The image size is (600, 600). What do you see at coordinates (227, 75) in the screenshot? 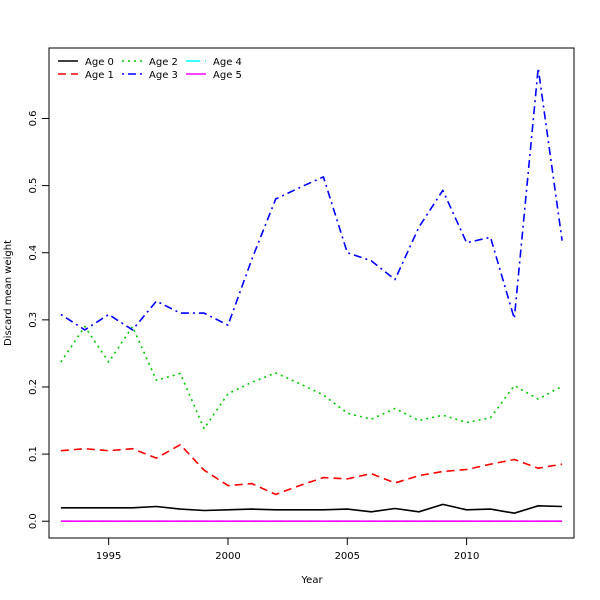
I see `legend-label: Age 5` at bounding box center [227, 75].